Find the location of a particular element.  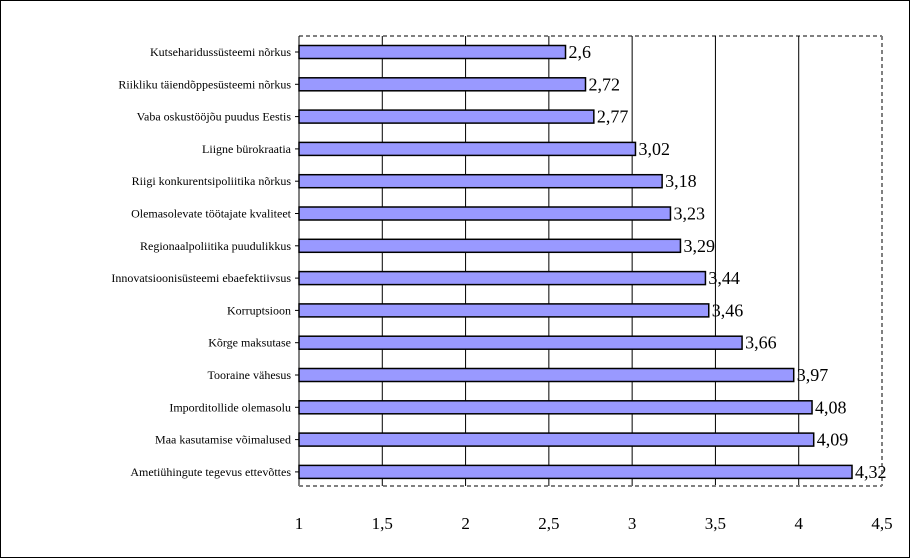

data-label: 3,66 is located at coordinates (761, 343).